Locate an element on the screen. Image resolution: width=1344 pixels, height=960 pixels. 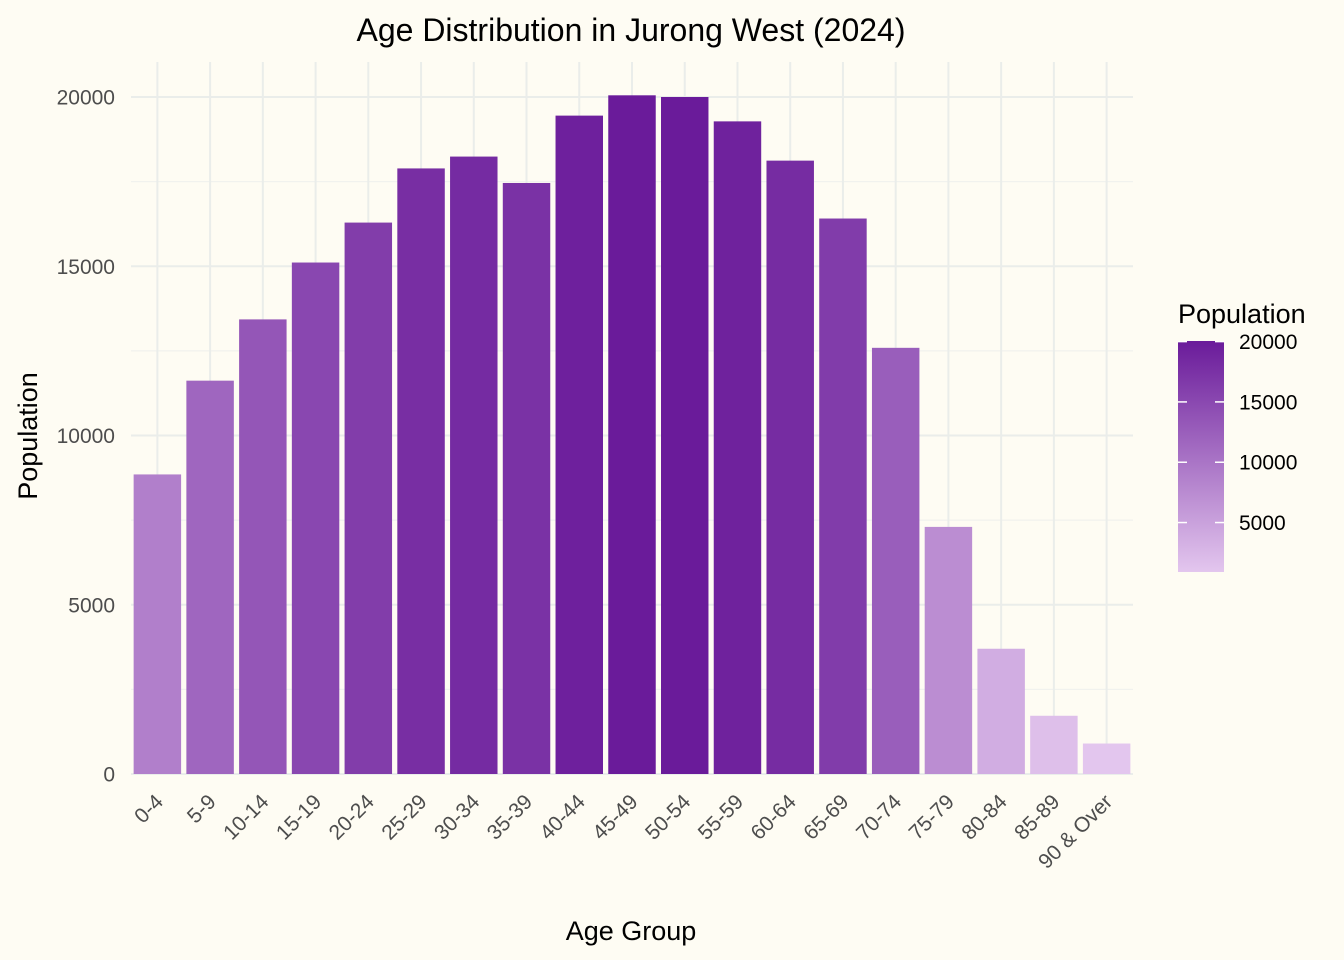
x-tick-label: 45-49 is located at coordinates (615, 817).